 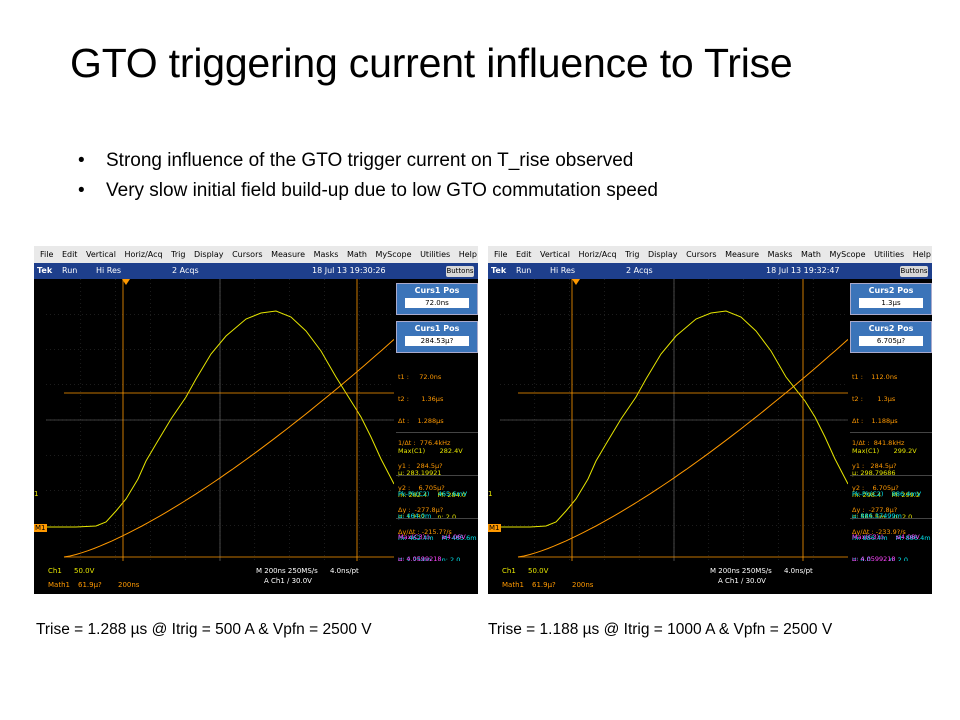 What do you see at coordinates (563, 270) in the screenshot?
I see `acq-mode: Hi Res` at bounding box center [563, 270].